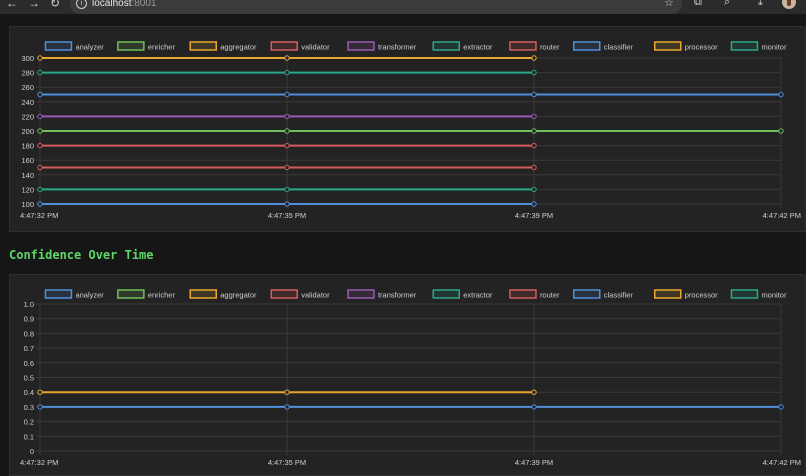 The image size is (806, 476). What do you see at coordinates (124, 4) in the screenshot?
I see `url-text: localhost:8001` at bounding box center [124, 4].